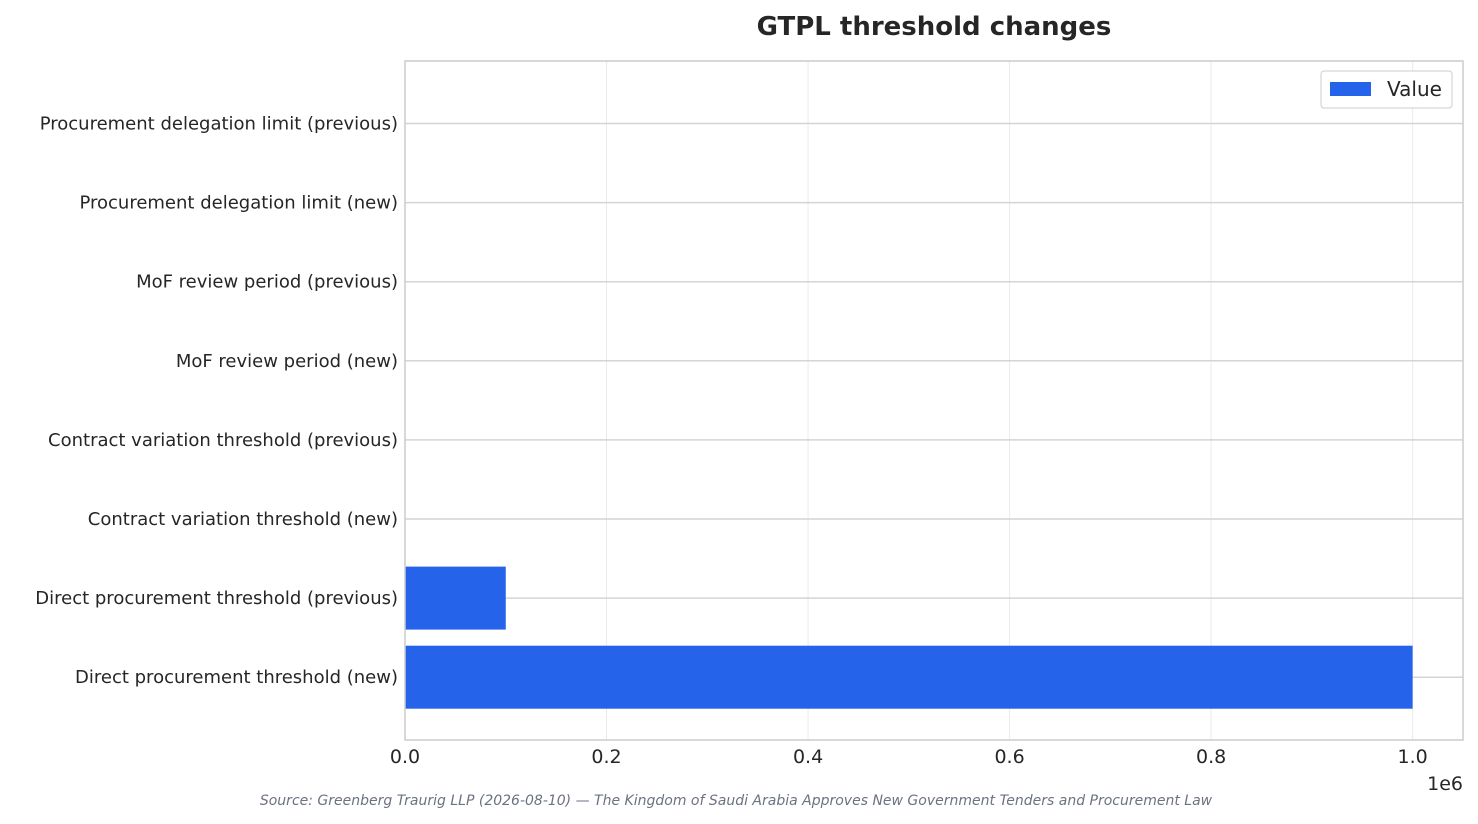  Describe the element at coordinates (238, 203) in the screenshot. I see `category-label: Procurement delegation limit (new)` at that location.